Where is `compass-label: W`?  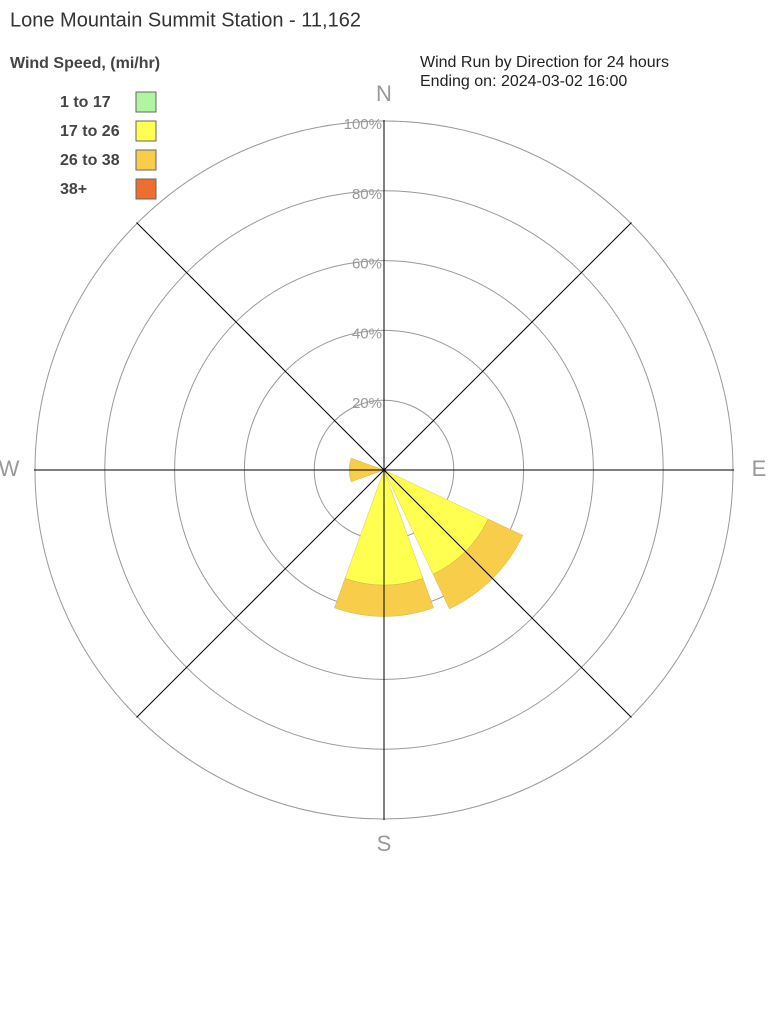 compass-label: W is located at coordinates (10, 468).